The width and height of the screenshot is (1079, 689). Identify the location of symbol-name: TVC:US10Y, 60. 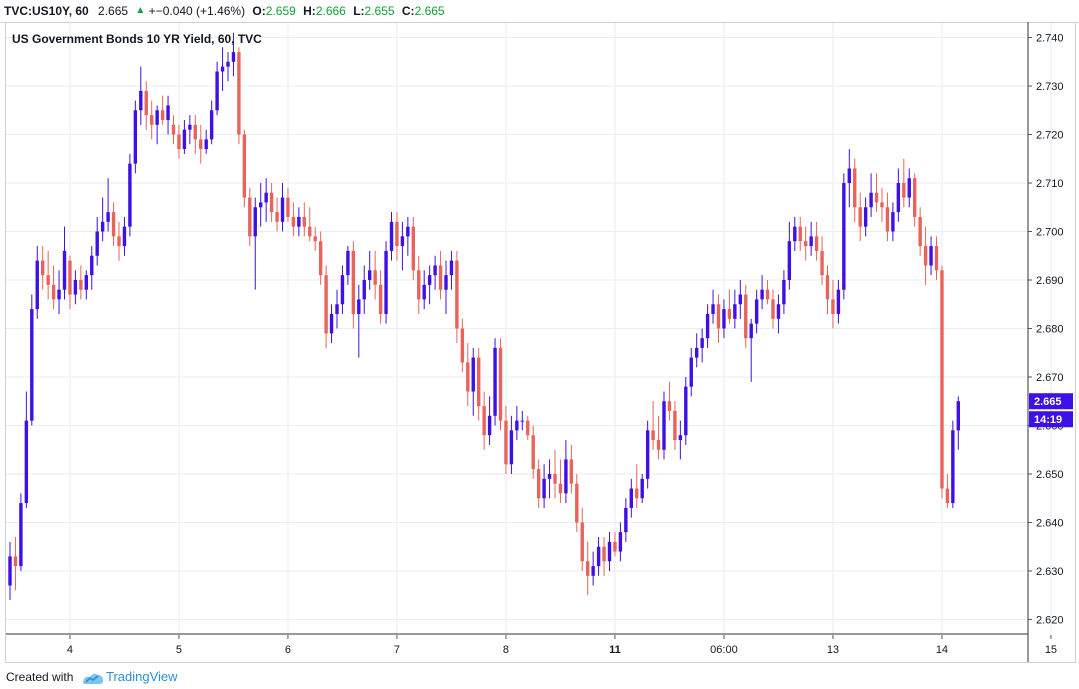
(46, 11).